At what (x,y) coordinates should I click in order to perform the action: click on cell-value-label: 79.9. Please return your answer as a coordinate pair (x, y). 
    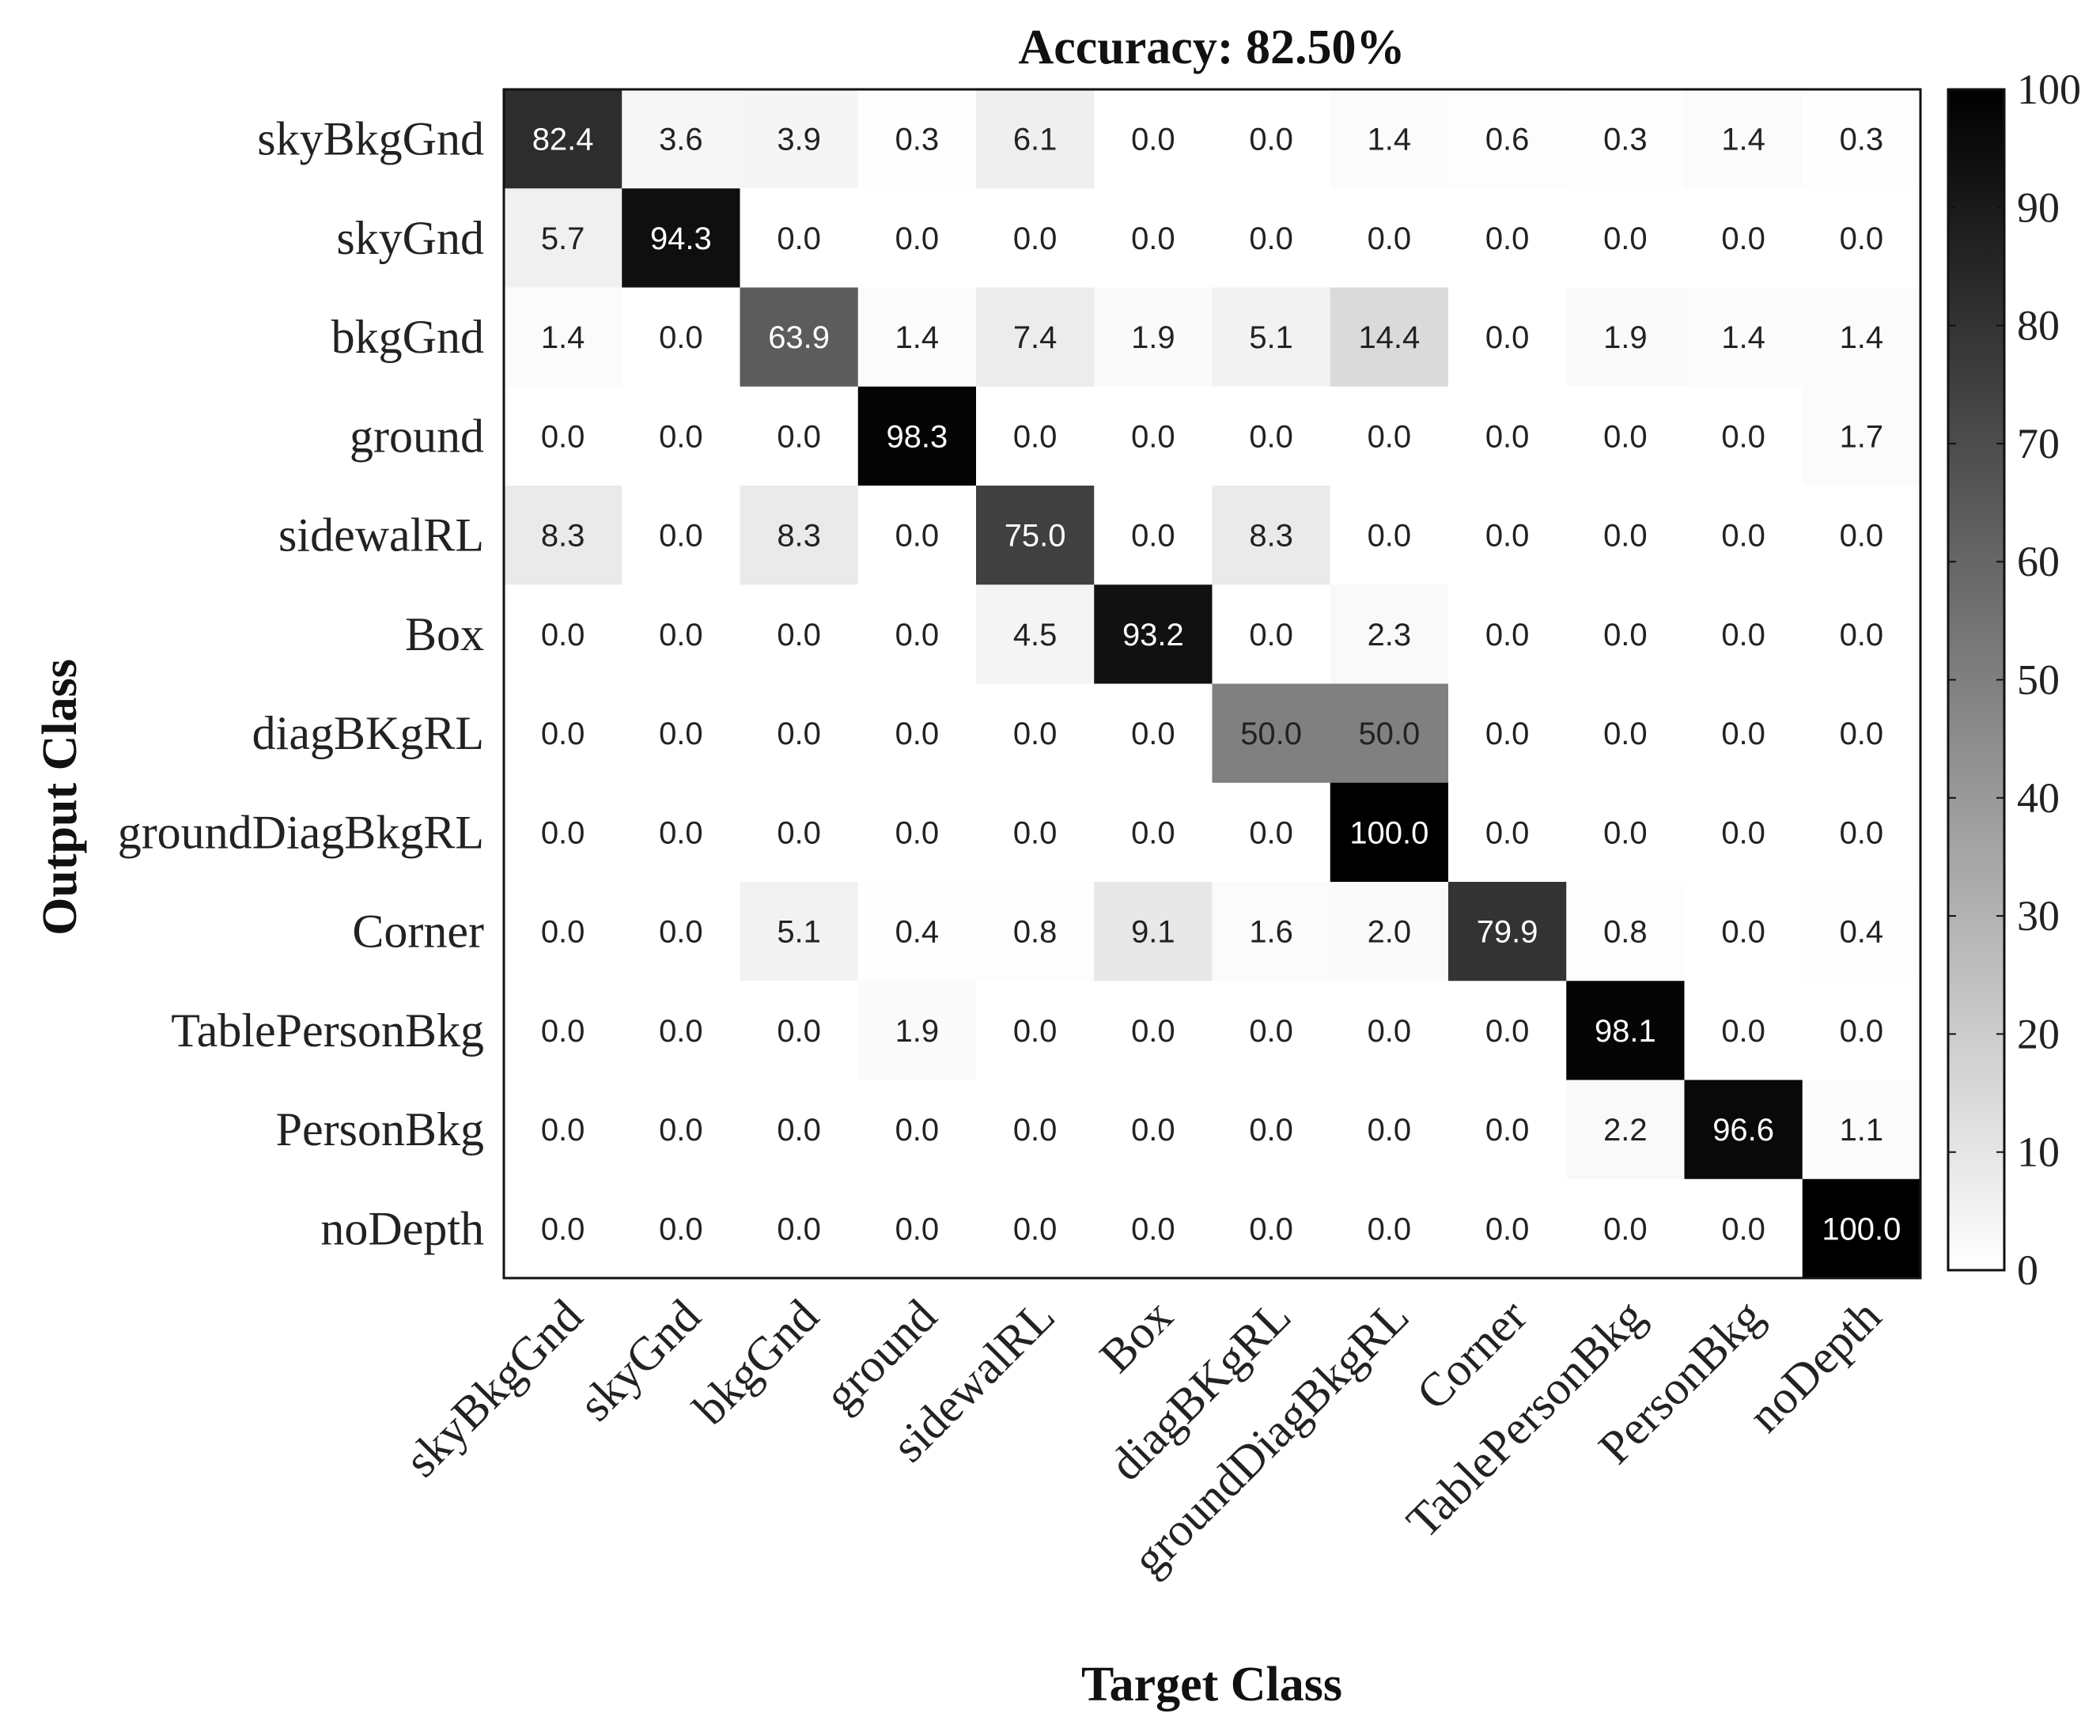
    Looking at the image, I should click on (1507, 933).